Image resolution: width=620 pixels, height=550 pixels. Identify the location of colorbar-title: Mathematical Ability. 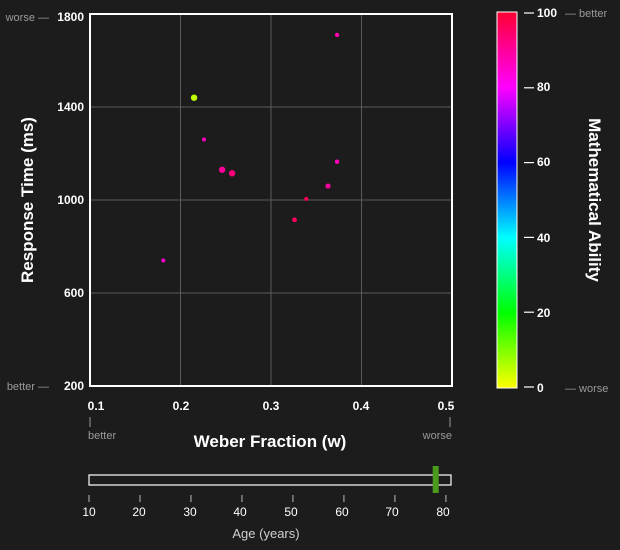
(594, 200).